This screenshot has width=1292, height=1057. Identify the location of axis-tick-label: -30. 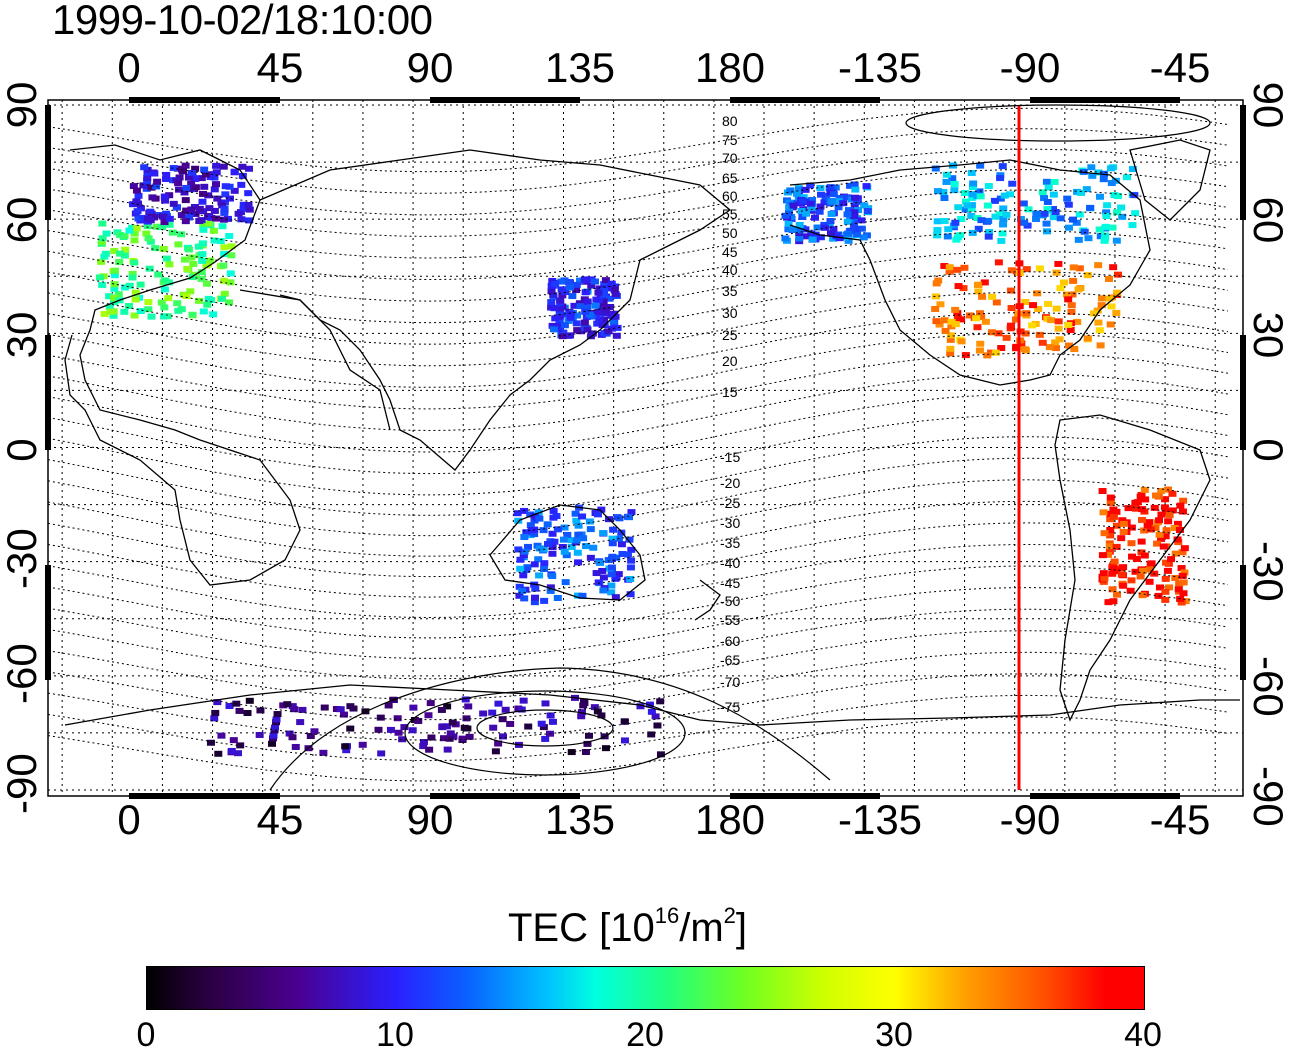
(22, 558).